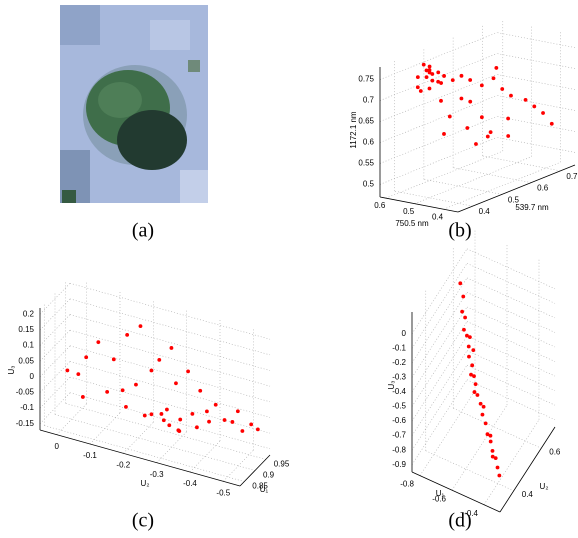  I want to click on y-tick-label: -0.2, so click(123, 464).